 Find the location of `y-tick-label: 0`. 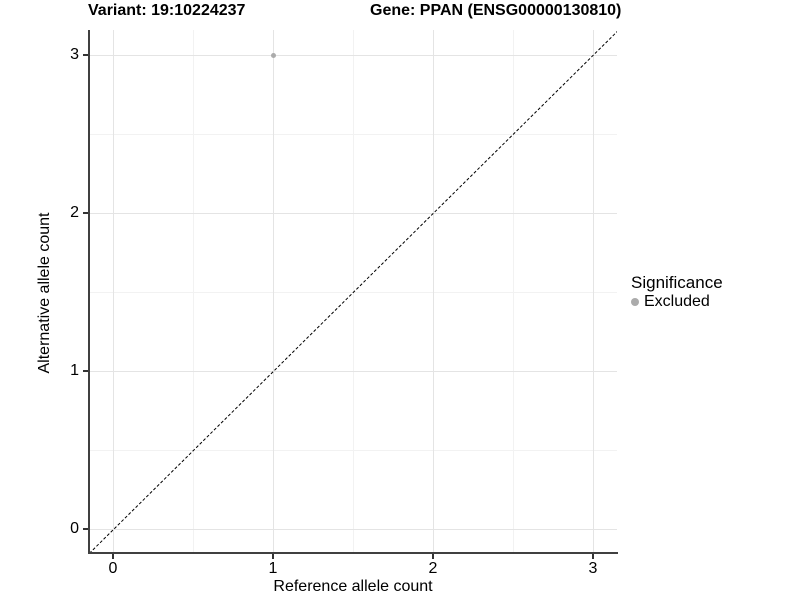

y-tick-label: 0 is located at coordinates (74, 528).